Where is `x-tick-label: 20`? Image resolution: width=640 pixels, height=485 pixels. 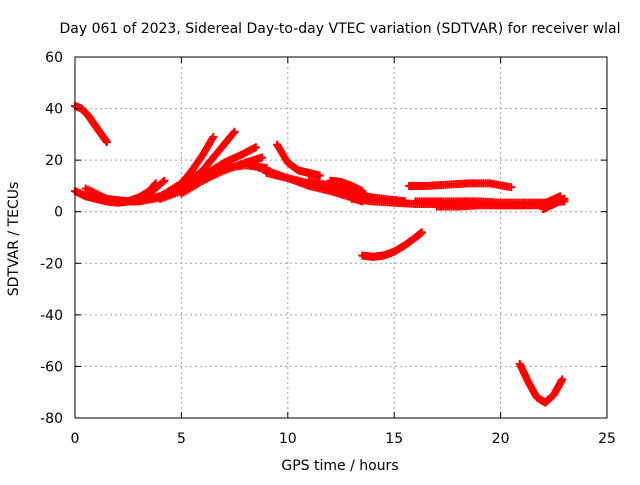
x-tick-label: 20 is located at coordinates (501, 439).